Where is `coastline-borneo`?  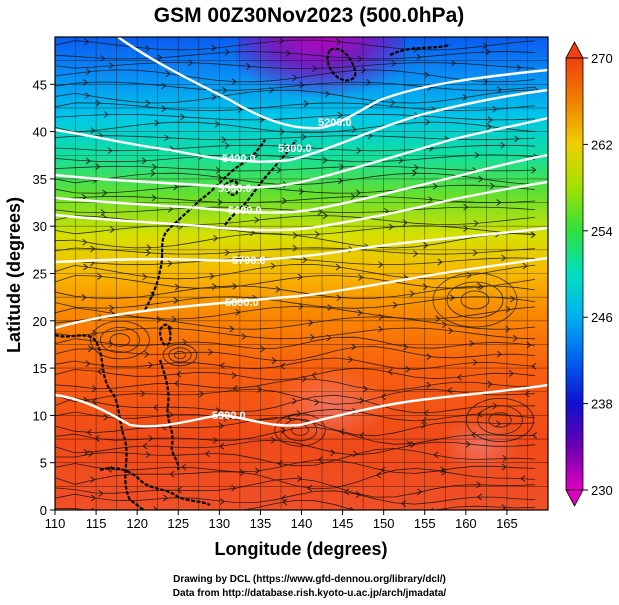
coastline-borneo is located at coordinates (155, 486).